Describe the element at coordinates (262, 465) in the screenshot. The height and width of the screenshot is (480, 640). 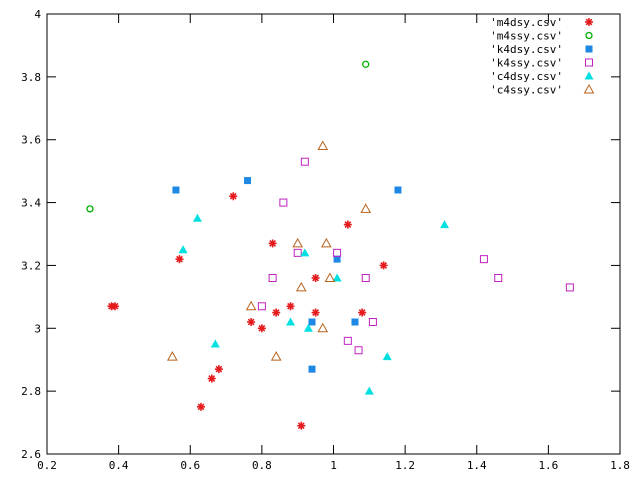
I see `x-tick-label: 0.8` at that location.